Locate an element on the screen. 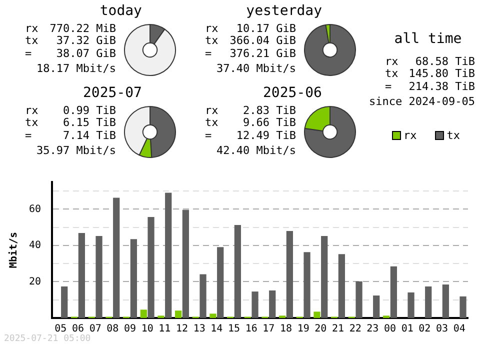  x-tick-label: 05 is located at coordinates (60, 329).